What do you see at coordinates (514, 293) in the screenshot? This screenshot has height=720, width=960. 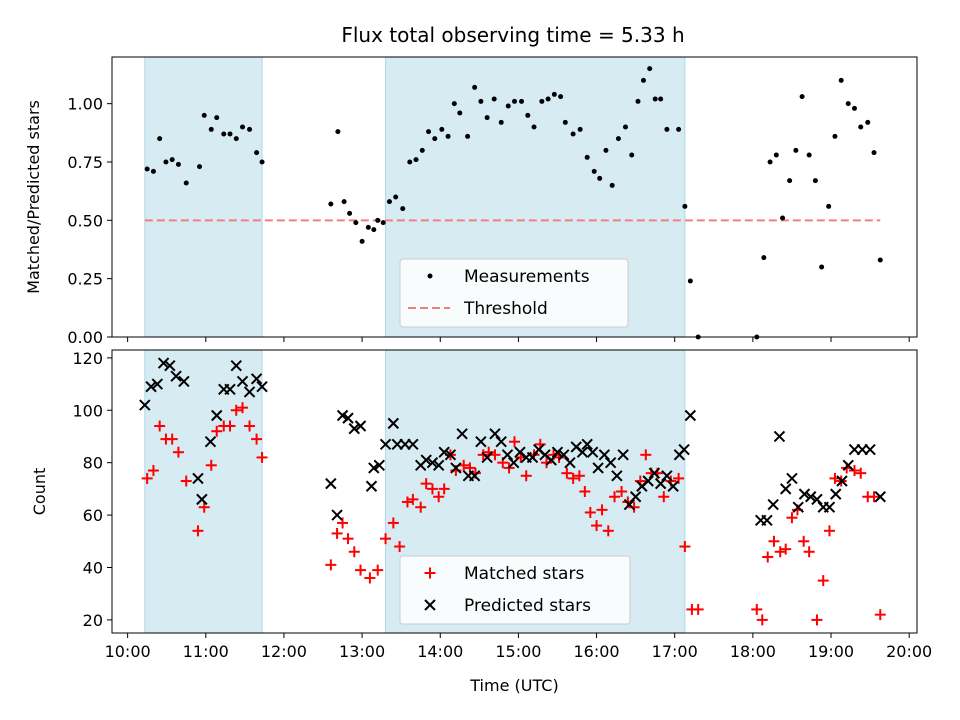 I see `top-legend: Measurements Threshold` at bounding box center [514, 293].